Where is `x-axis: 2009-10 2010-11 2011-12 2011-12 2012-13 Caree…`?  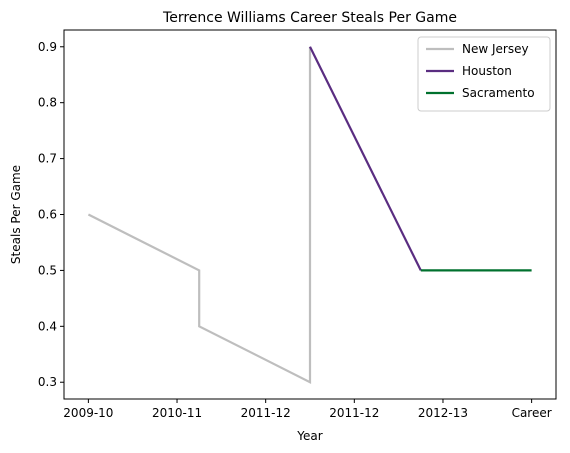 x-axis: 2009-10 2010-11 2011-12 2011-12 2012-13 Caree… is located at coordinates (307, 409).